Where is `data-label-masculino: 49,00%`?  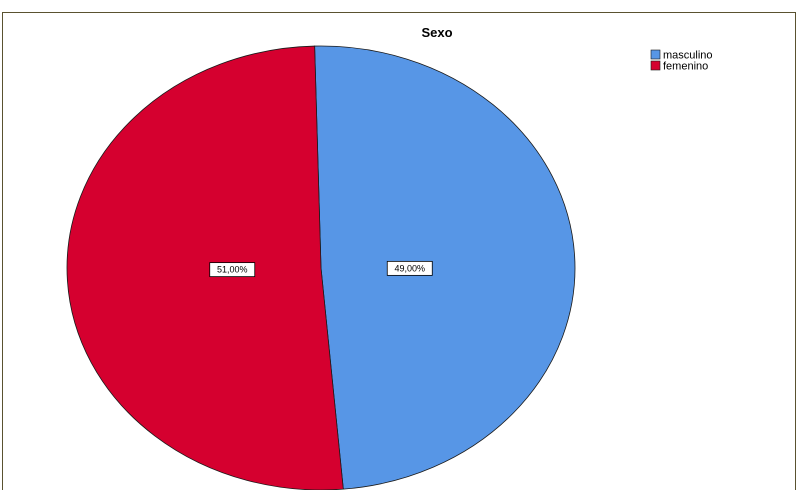 data-label-masculino: 49,00% is located at coordinates (409, 268).